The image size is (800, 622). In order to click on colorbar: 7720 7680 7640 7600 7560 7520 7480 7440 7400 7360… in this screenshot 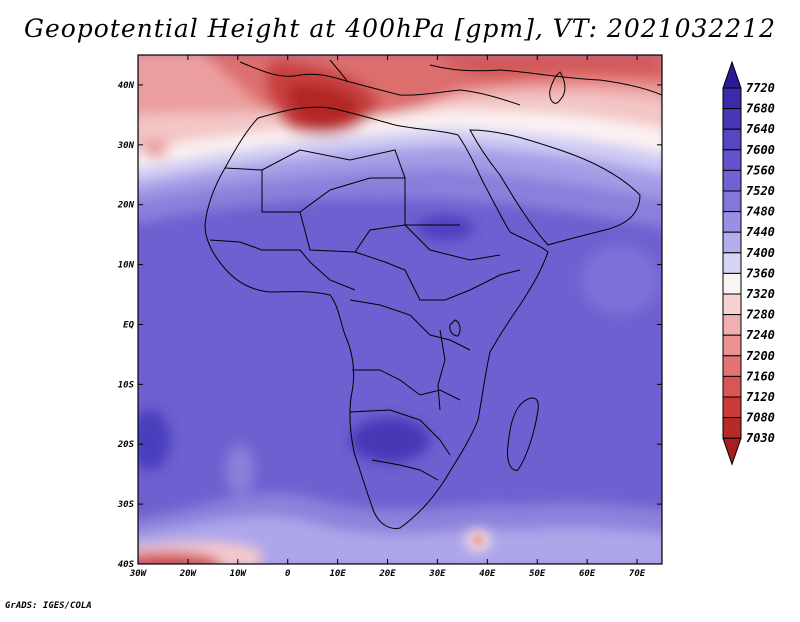, I will do `click(748, 263)`.